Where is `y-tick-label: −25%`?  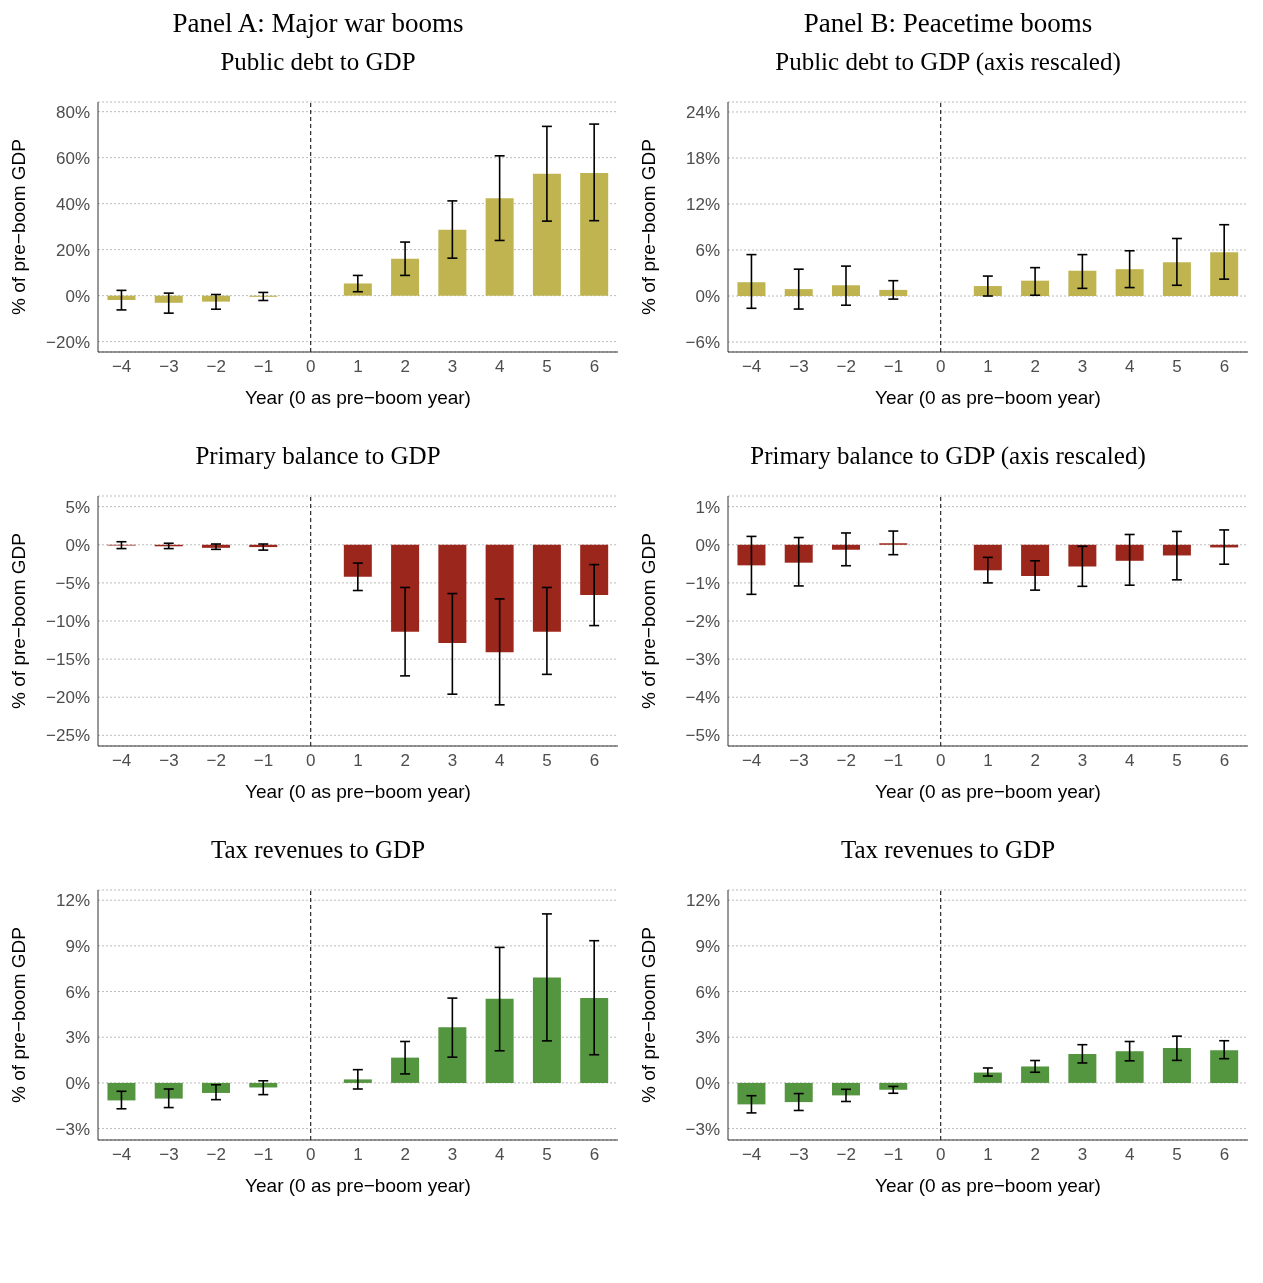
y-tick-label: −25% is located at coordinates (68, 736).